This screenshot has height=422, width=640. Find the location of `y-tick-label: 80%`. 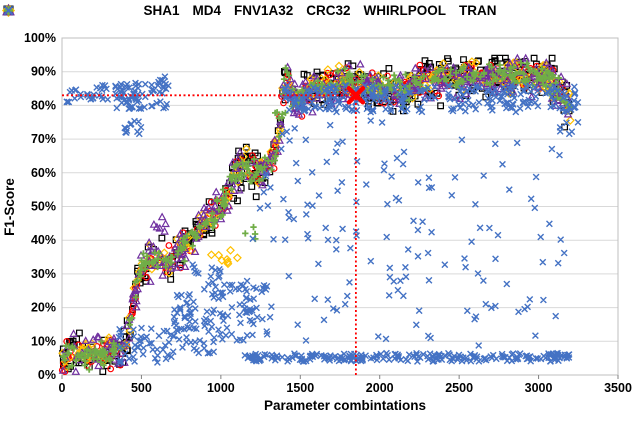

y-tick-label: 80% is located at coordinates (43, 105).